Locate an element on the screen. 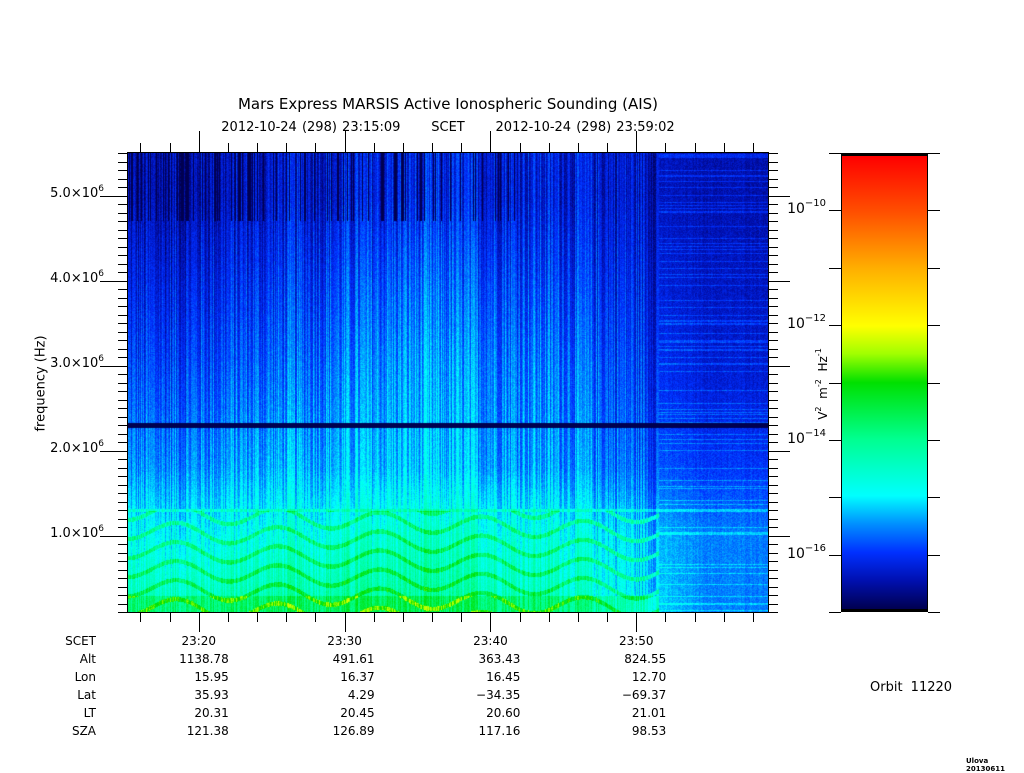 Image resolution: width=1024 pixels, height=773 pixels. ephemeris-value-lon: 12.70 is located at coordinates (649, 677).